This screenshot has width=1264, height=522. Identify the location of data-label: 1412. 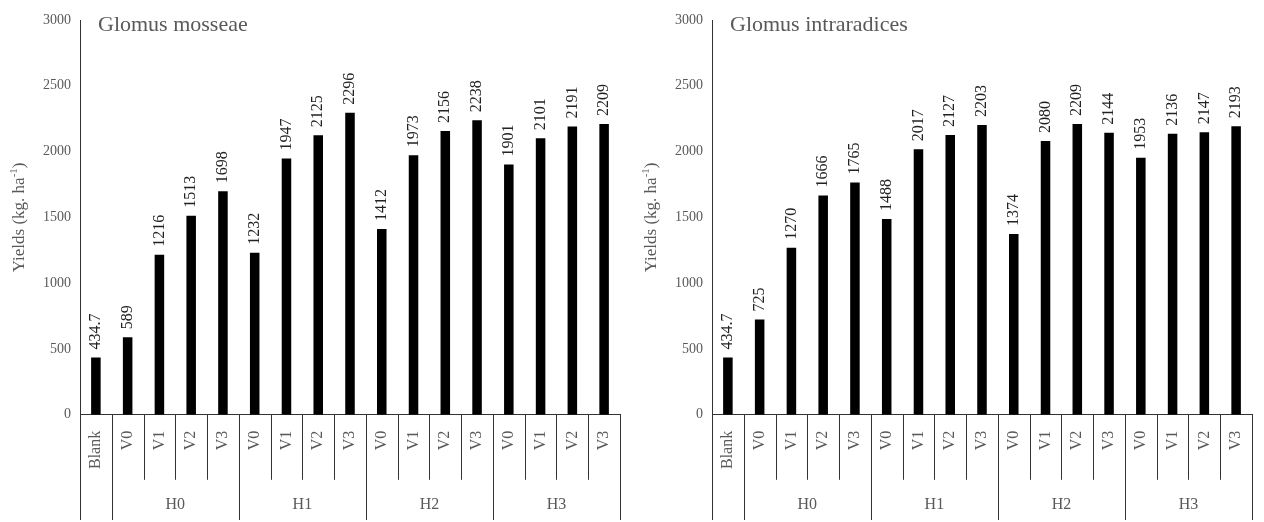
(380, 204).